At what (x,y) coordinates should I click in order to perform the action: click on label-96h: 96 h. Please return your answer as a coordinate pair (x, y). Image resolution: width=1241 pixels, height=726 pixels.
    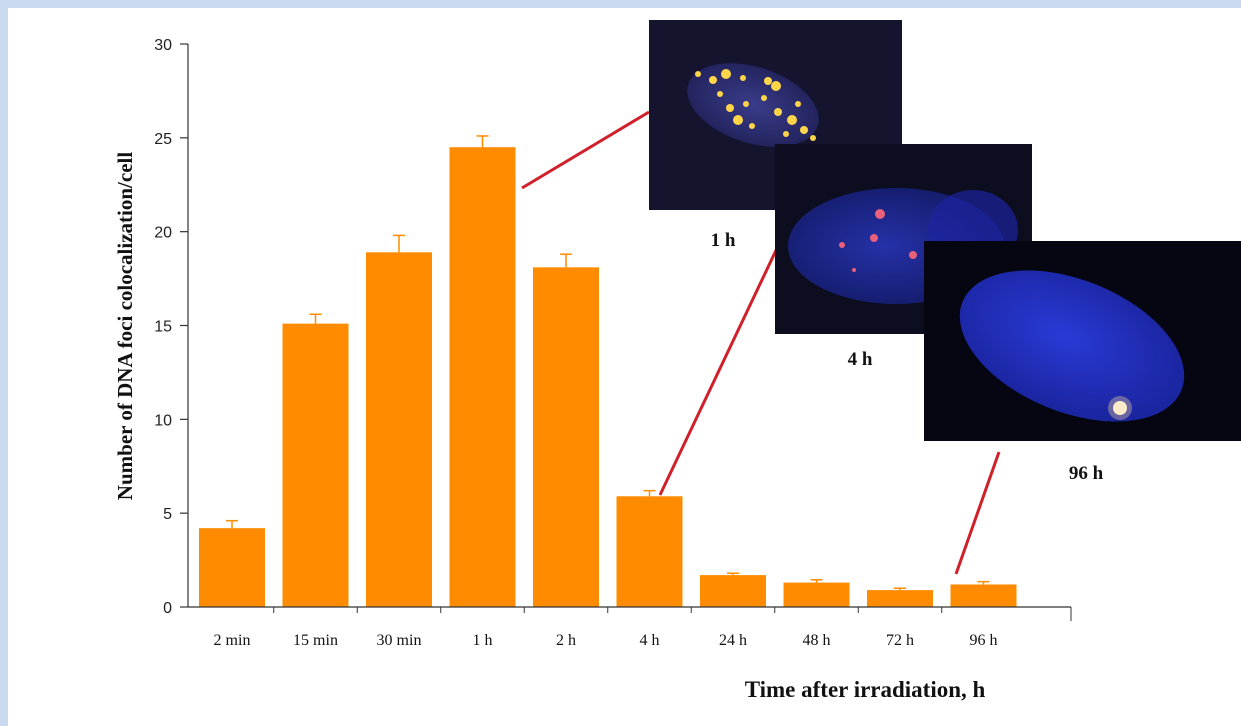
    Looking at the image, I should click on (1086, 473).